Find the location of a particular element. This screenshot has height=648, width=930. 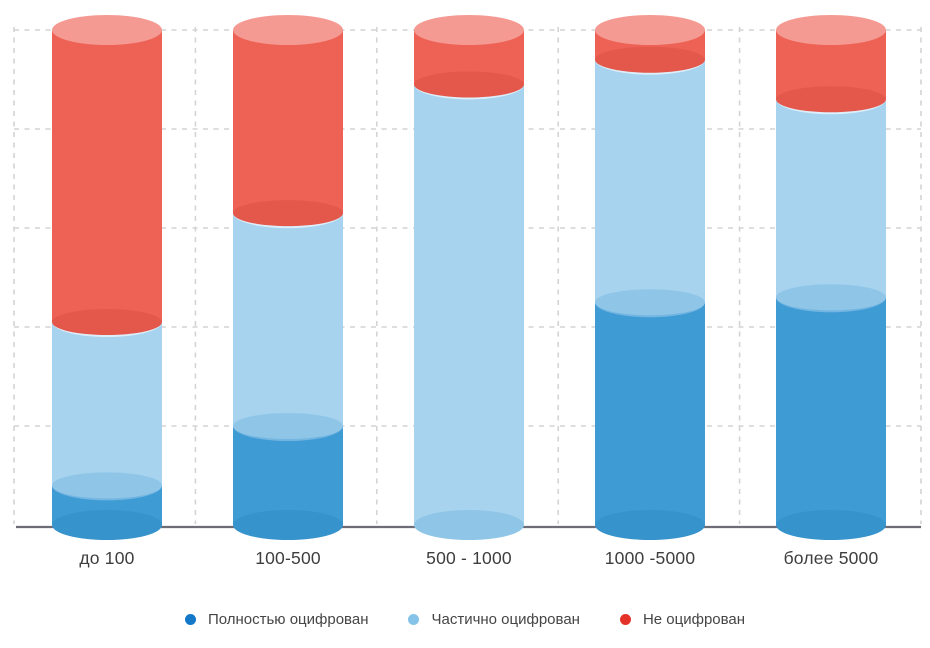

x-axis-label: 1000 -5000 is located at coordinates (650, 558).